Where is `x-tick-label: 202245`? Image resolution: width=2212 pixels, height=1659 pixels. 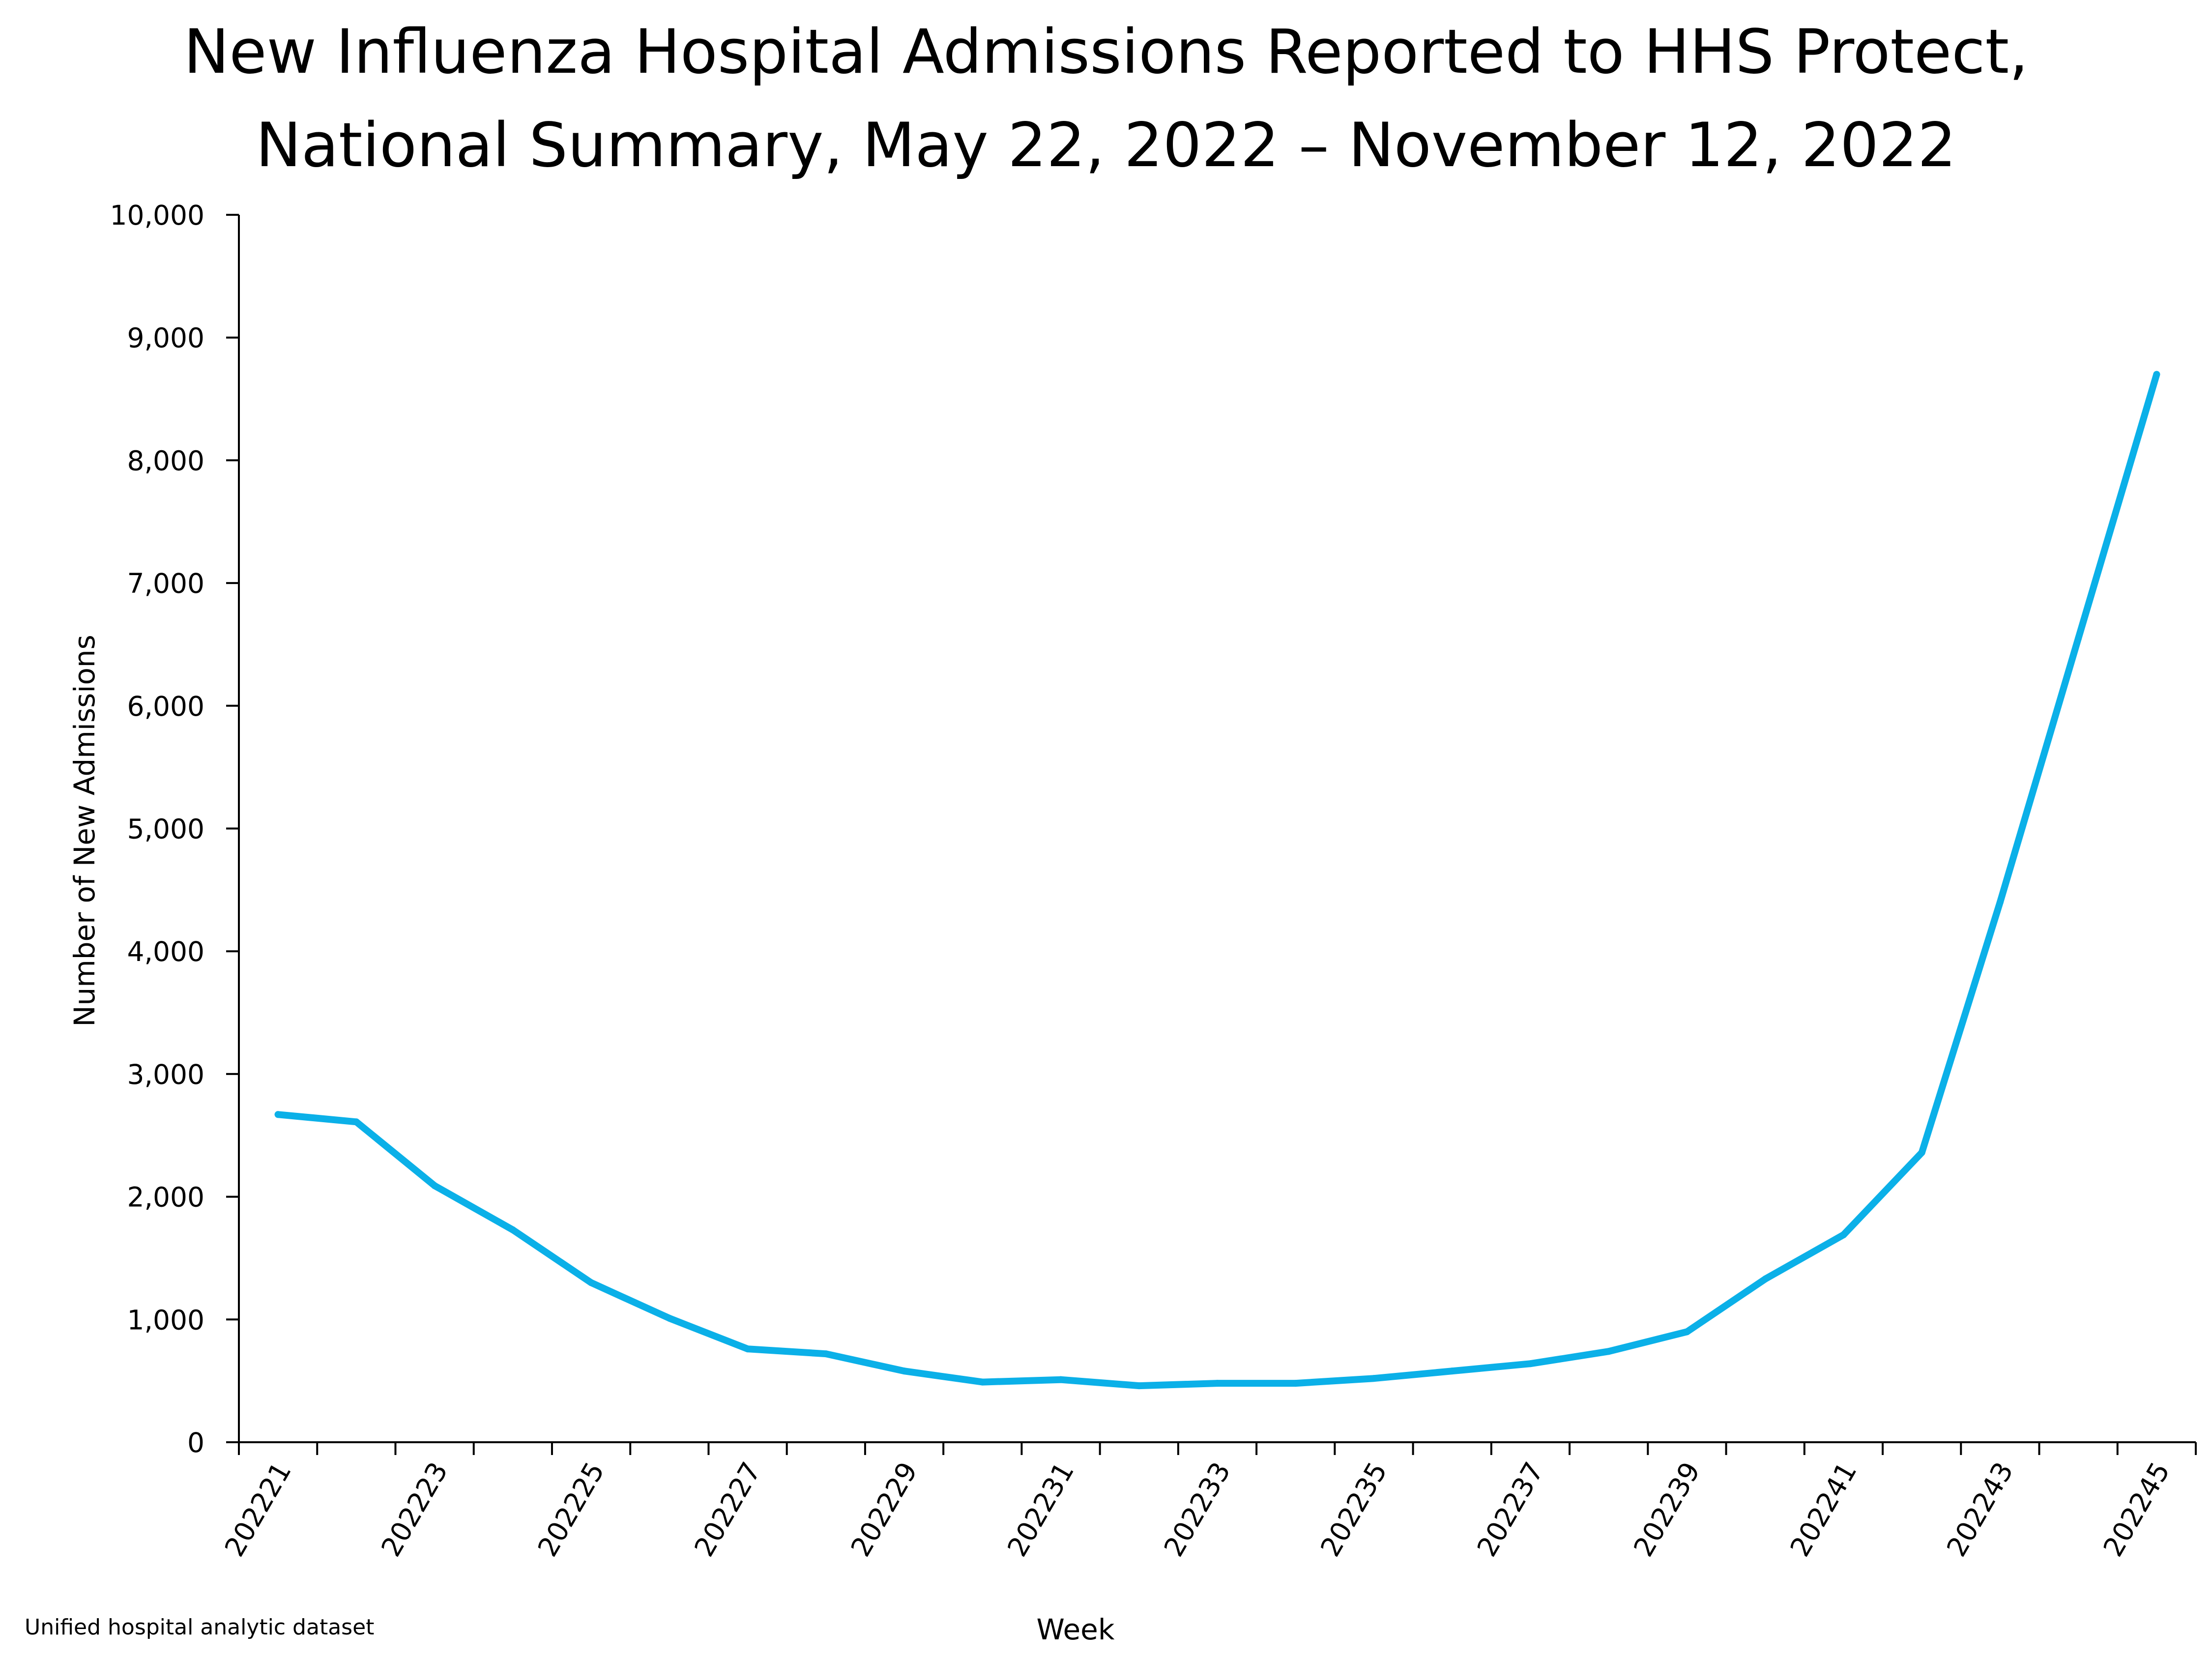
x-tick-label: 202245 is located at coordinates (2136, 1510).